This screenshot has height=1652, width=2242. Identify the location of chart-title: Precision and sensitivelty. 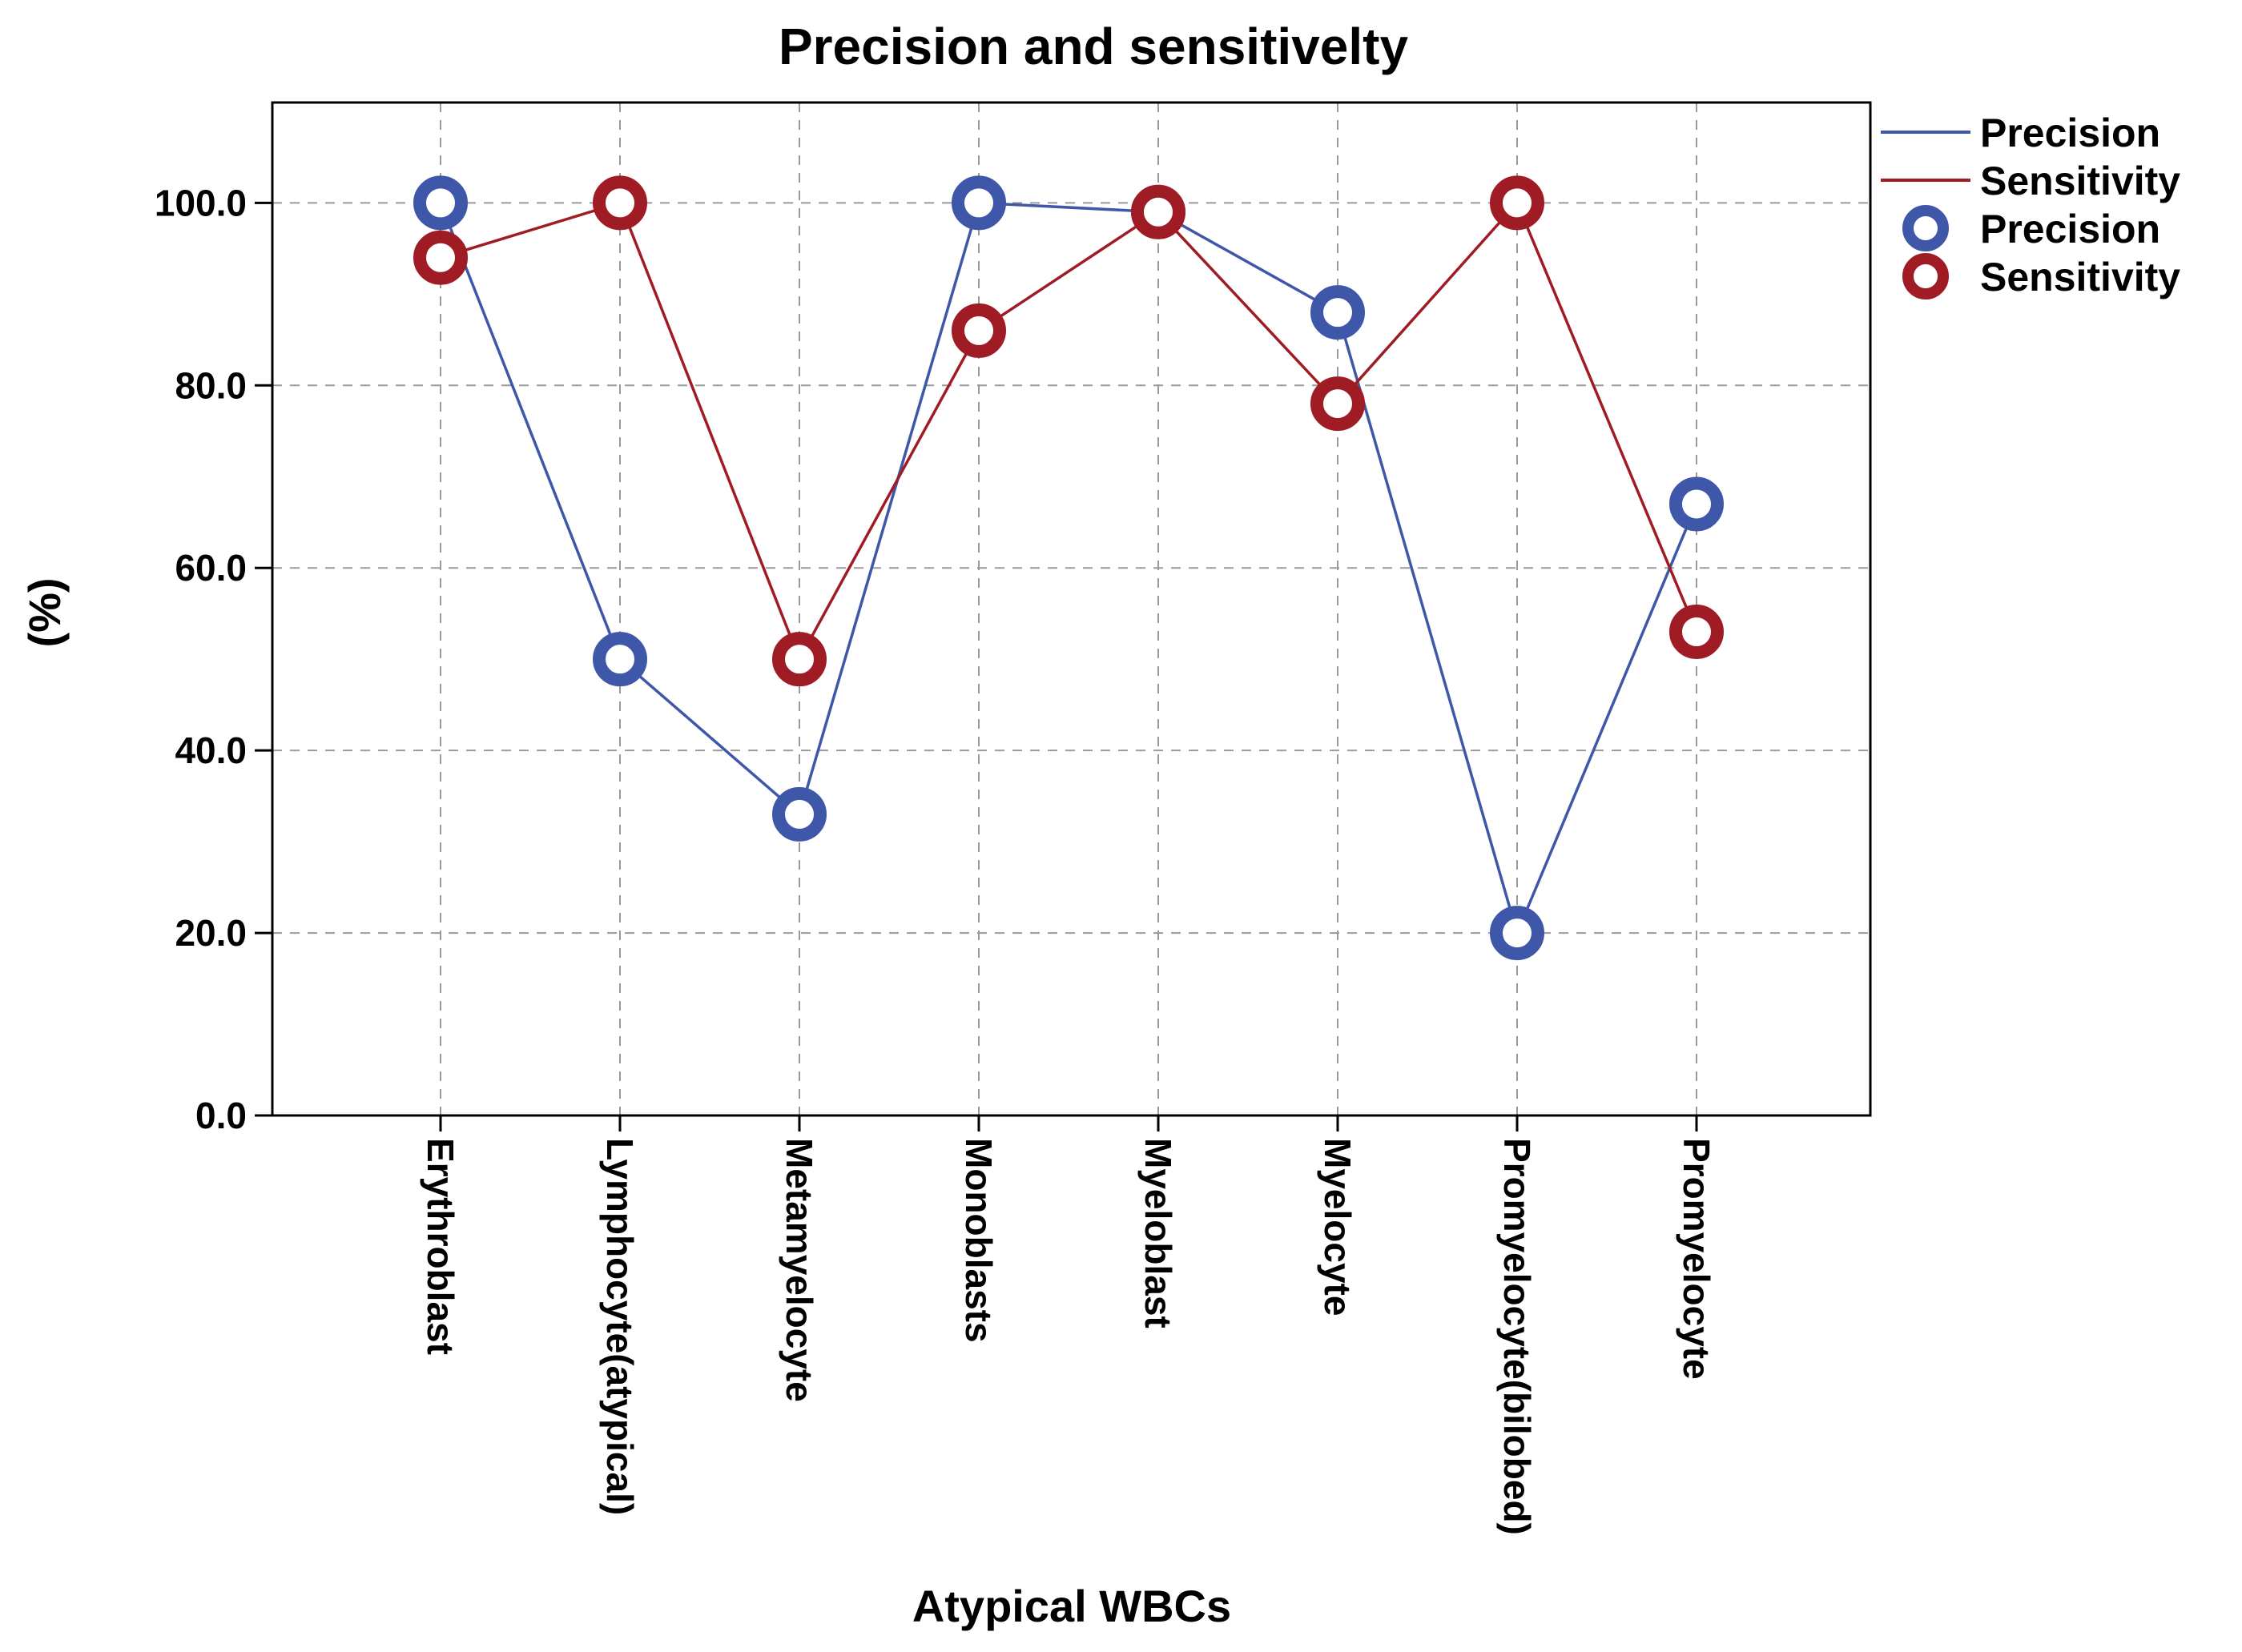
(1094, 47).